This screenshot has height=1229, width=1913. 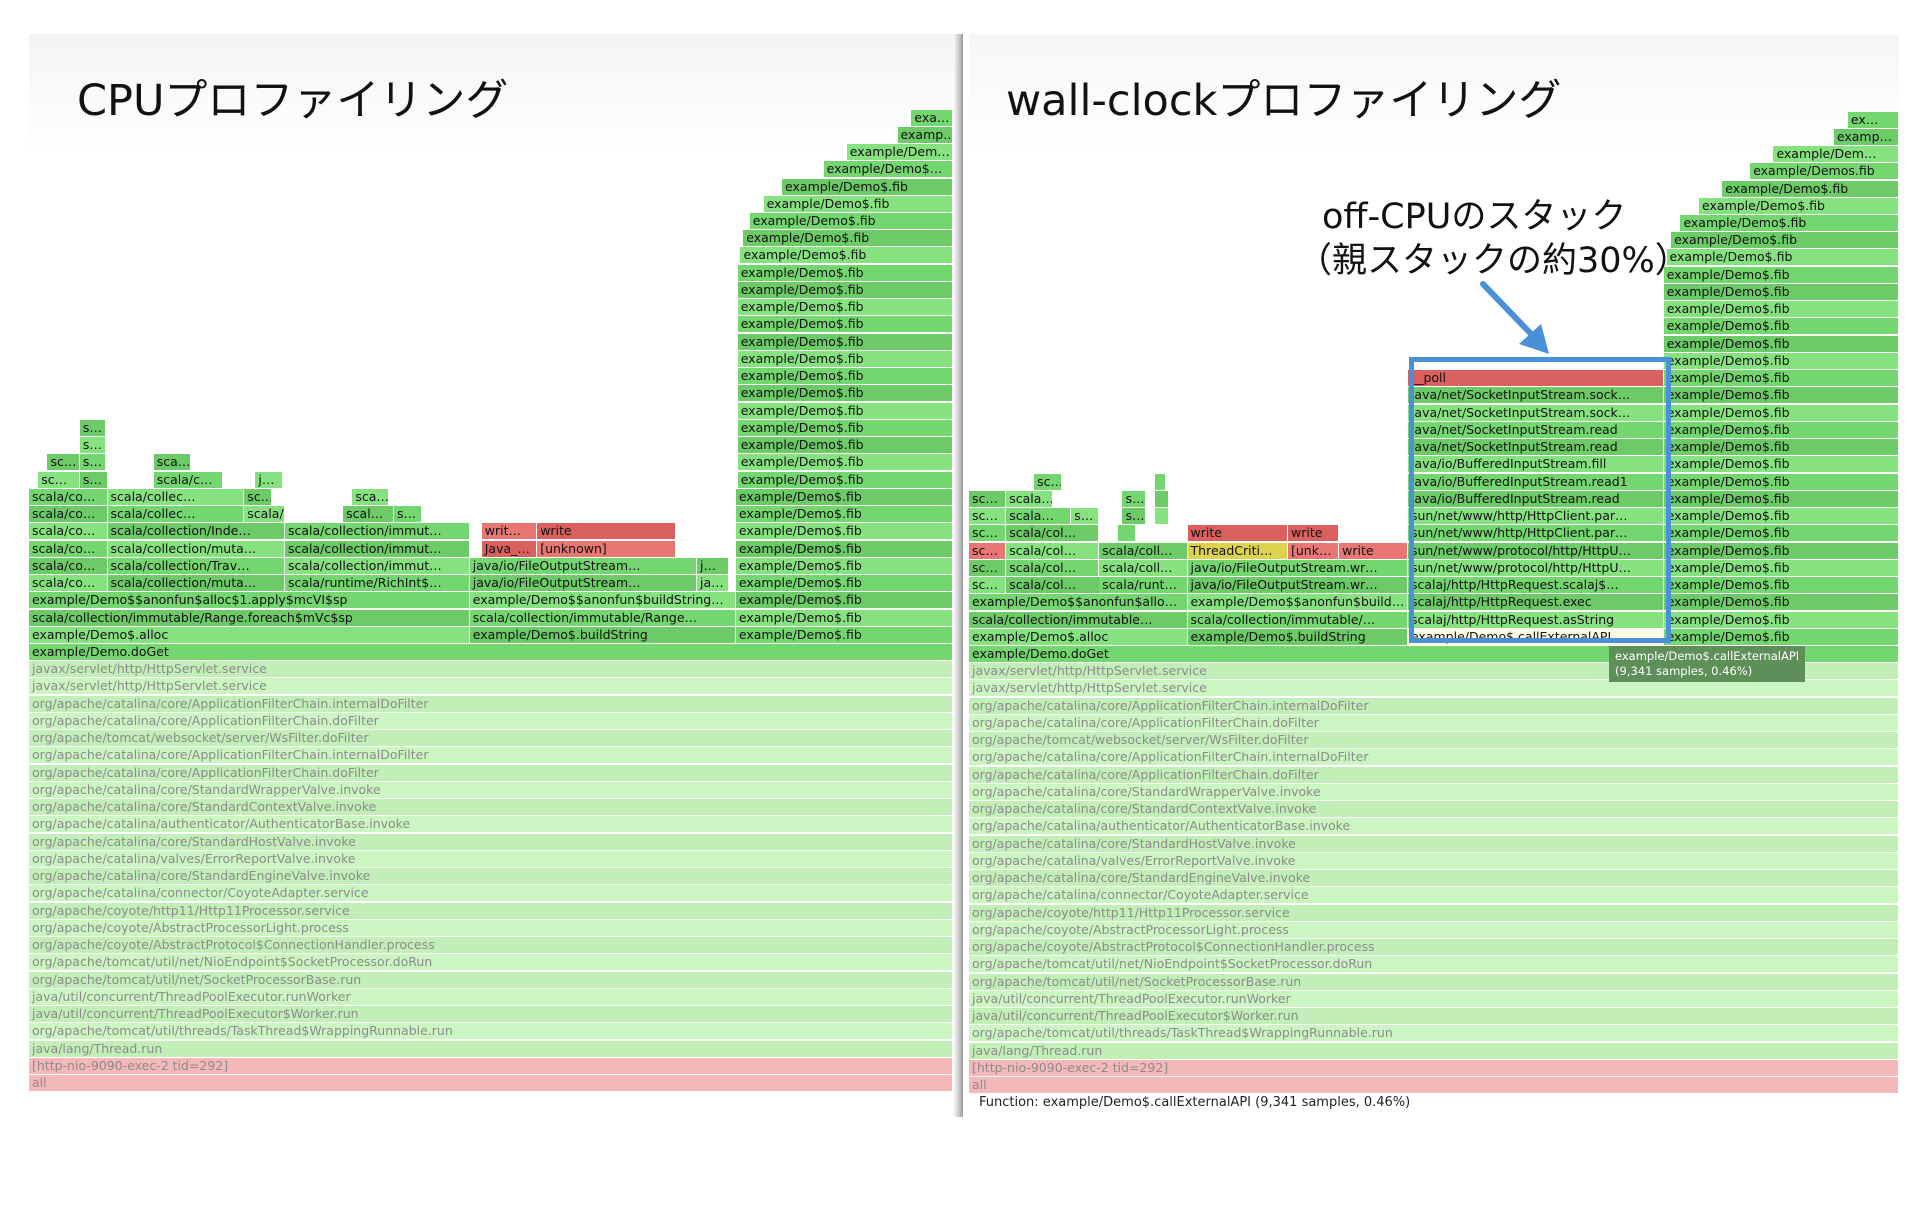 I want to click on flame-frame: example/Demos.fib, so click(x=1824, y=171).